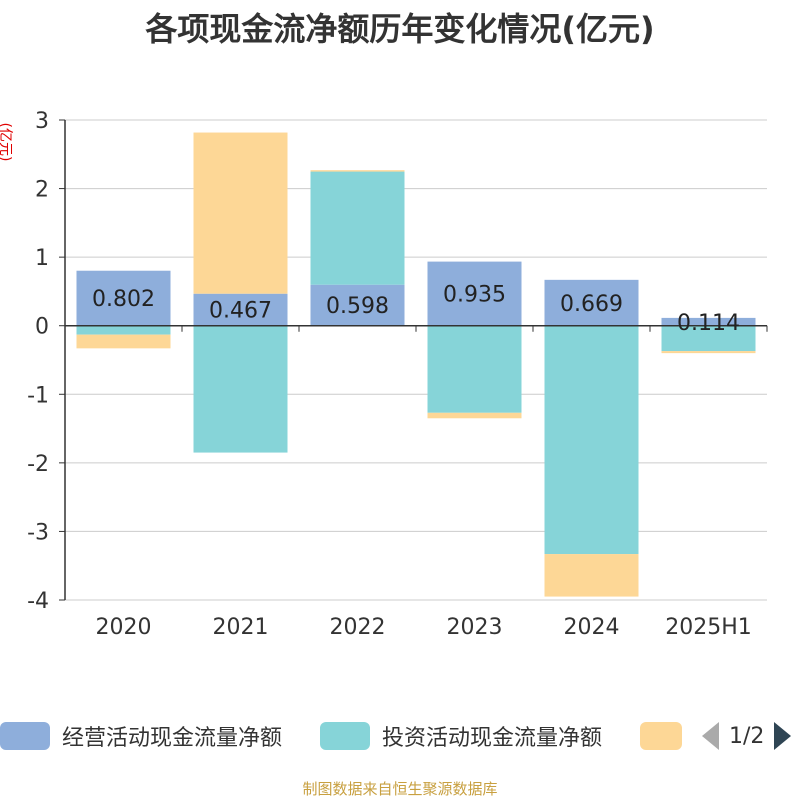 This screenshot has width=800, height=800. I want to click on y-tick-label: 1, so click(42, 258).